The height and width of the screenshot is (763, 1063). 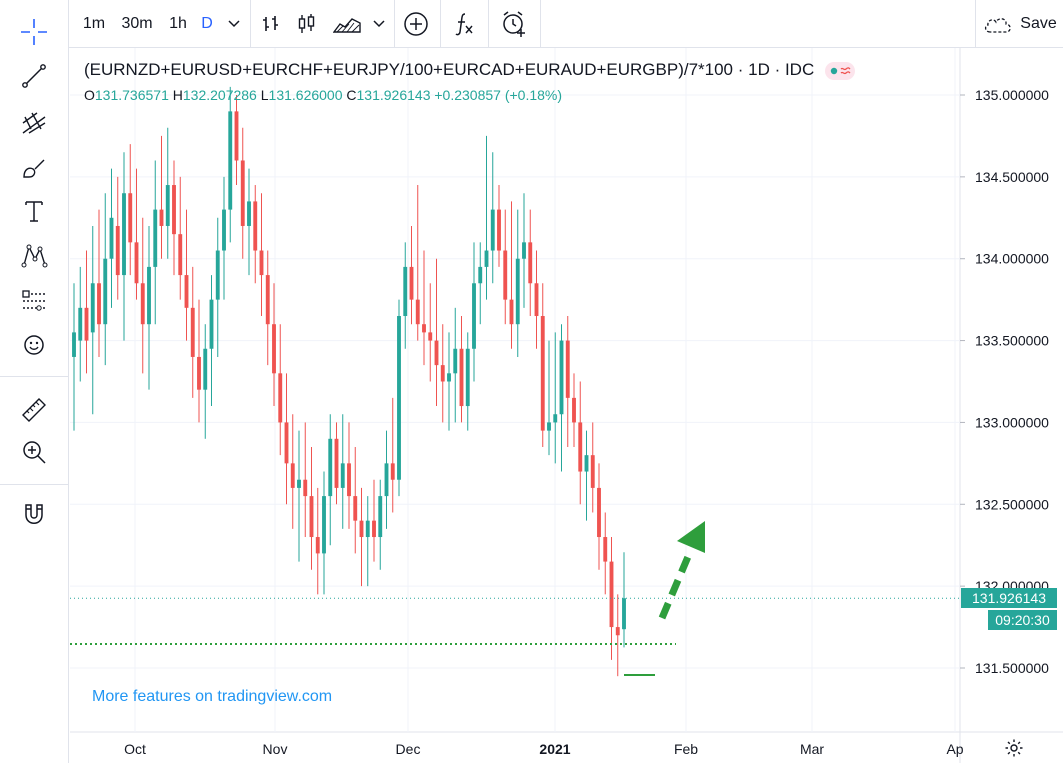 I want to click on compare-button, so click(x=416, y=24).